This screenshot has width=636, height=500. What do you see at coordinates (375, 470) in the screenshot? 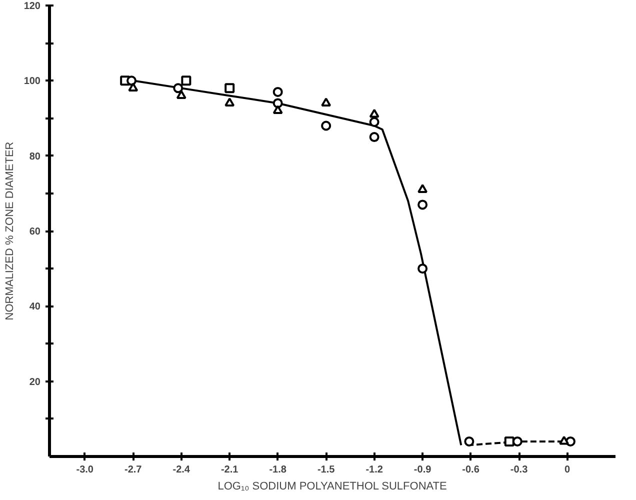
I see `x-tick-label: -1.2` at bounding box center [375, 470].